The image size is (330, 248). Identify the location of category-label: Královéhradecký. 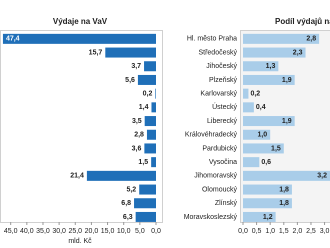
(211, 135).